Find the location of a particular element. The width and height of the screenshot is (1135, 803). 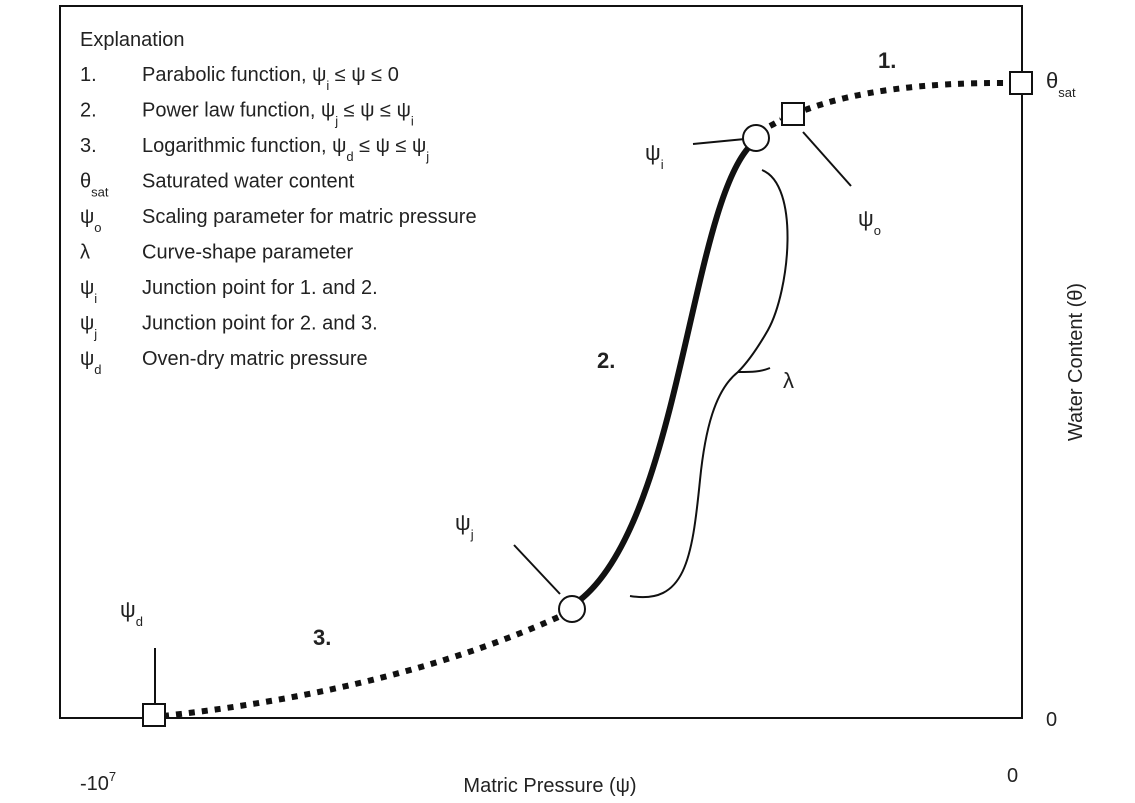

segment-label: 3. is located at coordinates (322, 637).